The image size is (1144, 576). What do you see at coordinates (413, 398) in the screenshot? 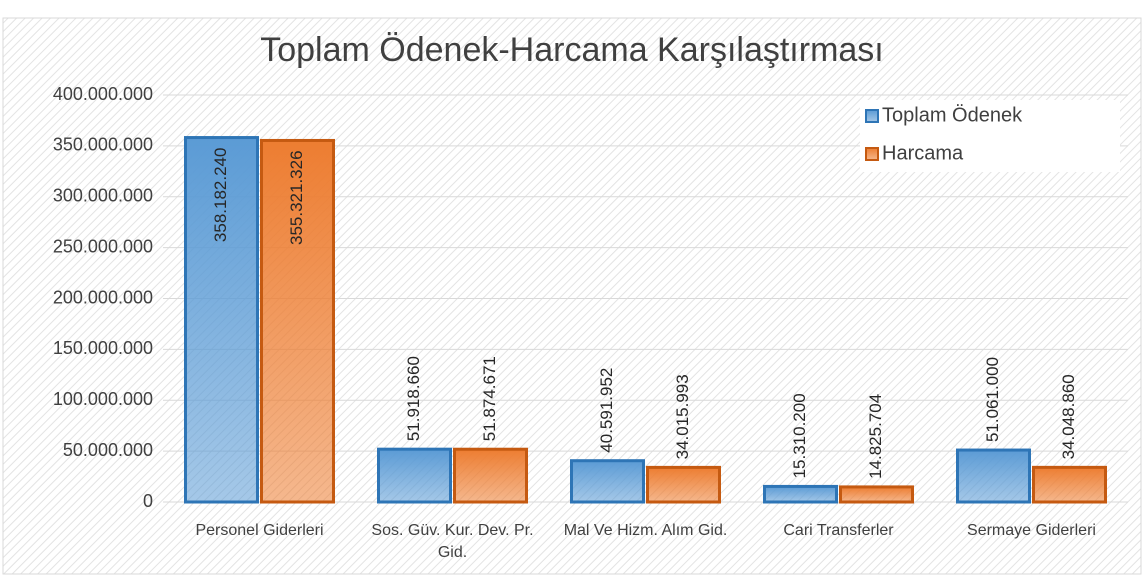
I see `data-label: 51.918.660` at bounding box center [413, 398].